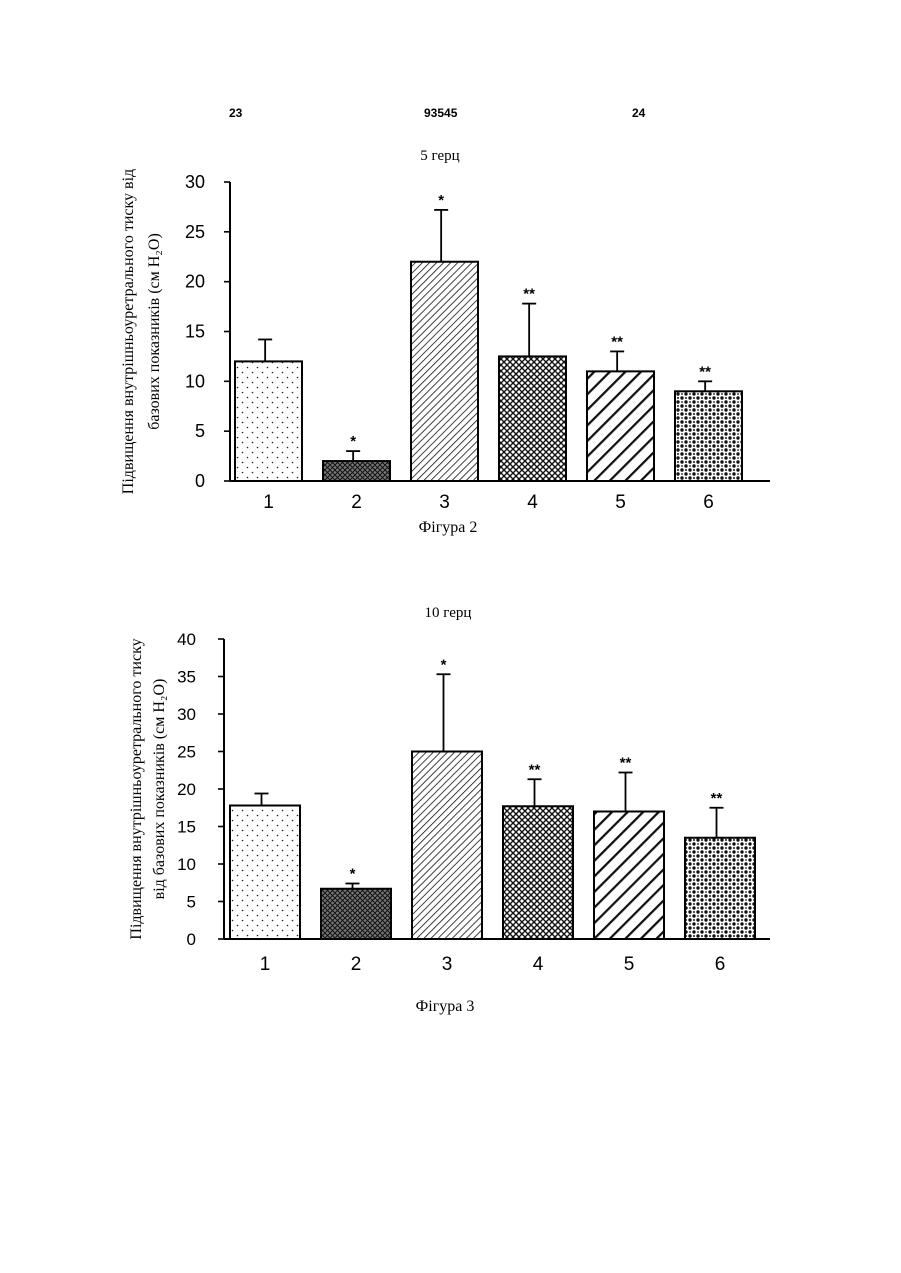  Describe the element at coordinates (440, 113) in the screenshot. I see `patent-number: 93545` at that location.